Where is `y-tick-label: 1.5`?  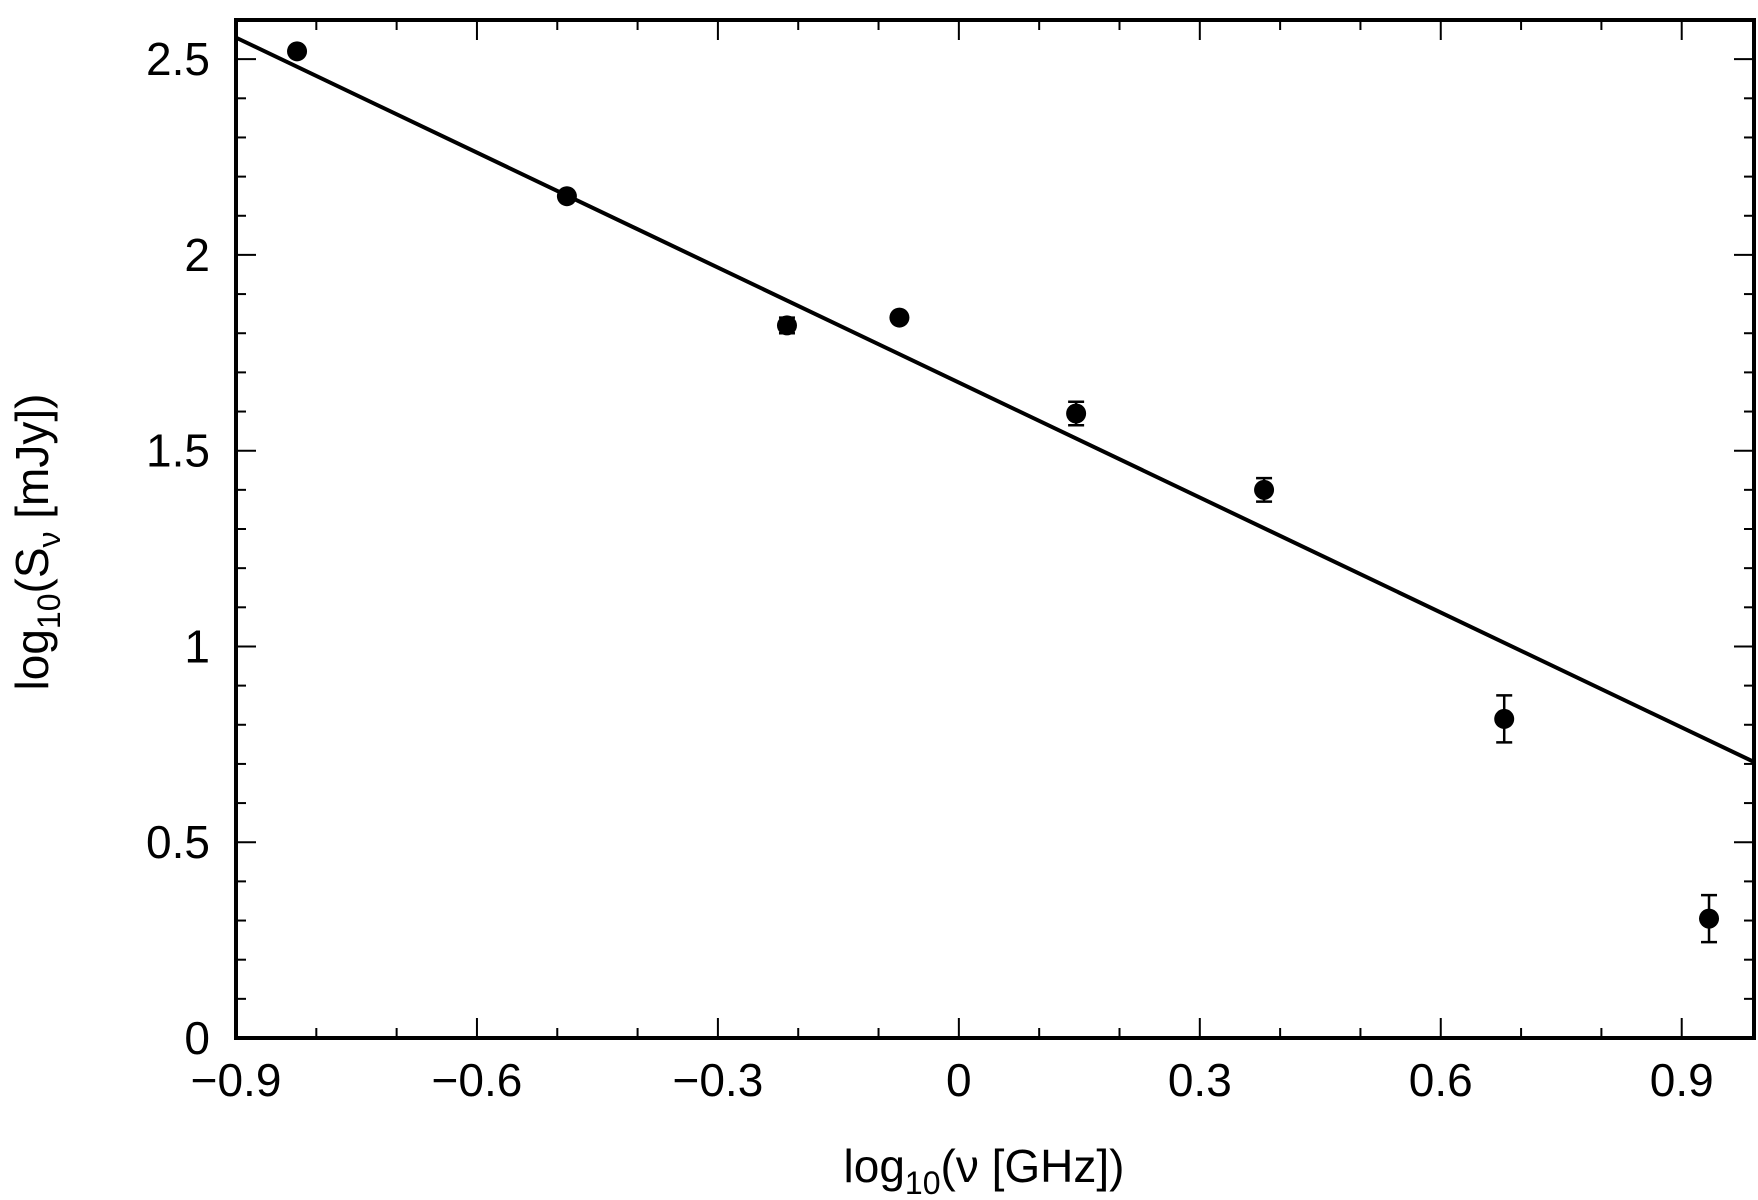
y-tick-label: 1.5 is located at coordinates (178, 451).